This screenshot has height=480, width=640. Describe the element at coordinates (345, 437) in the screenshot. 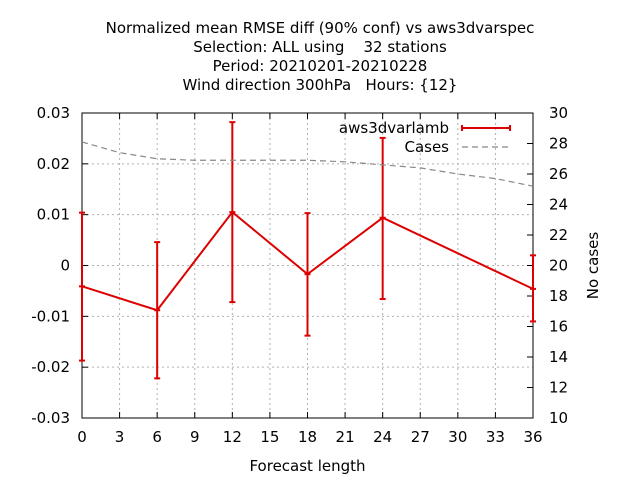

I see `x-tick-label: 21` at that location.